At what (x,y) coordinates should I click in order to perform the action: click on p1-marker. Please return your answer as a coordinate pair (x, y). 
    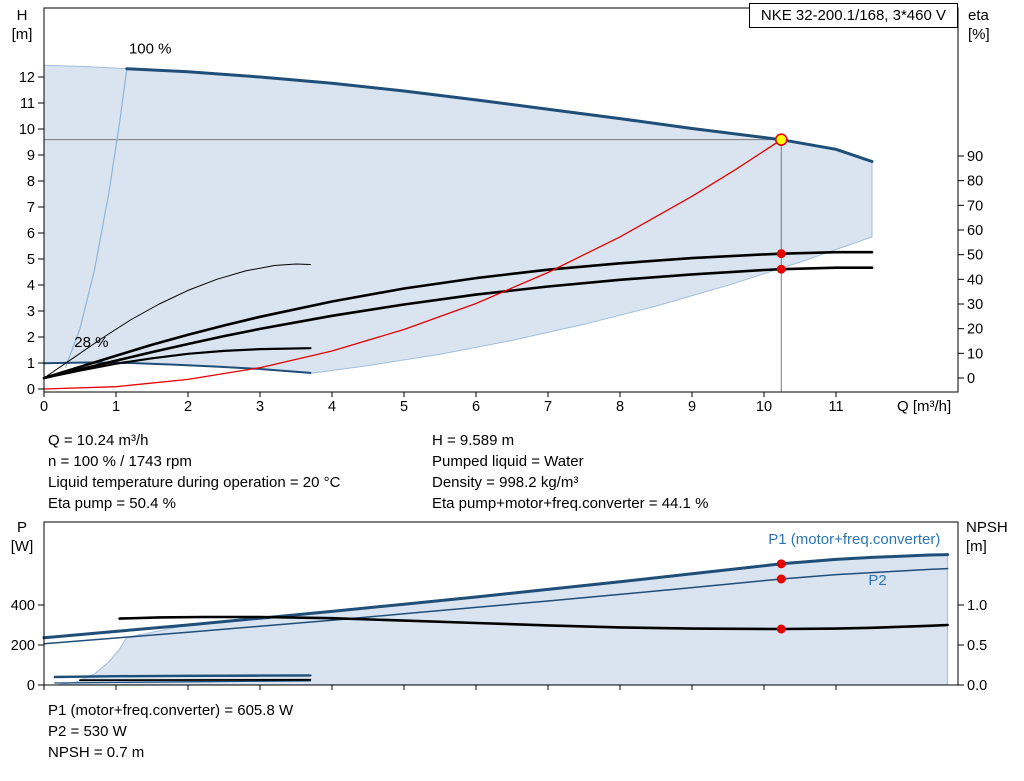
    Looking at the image, I should click on (781, 564).